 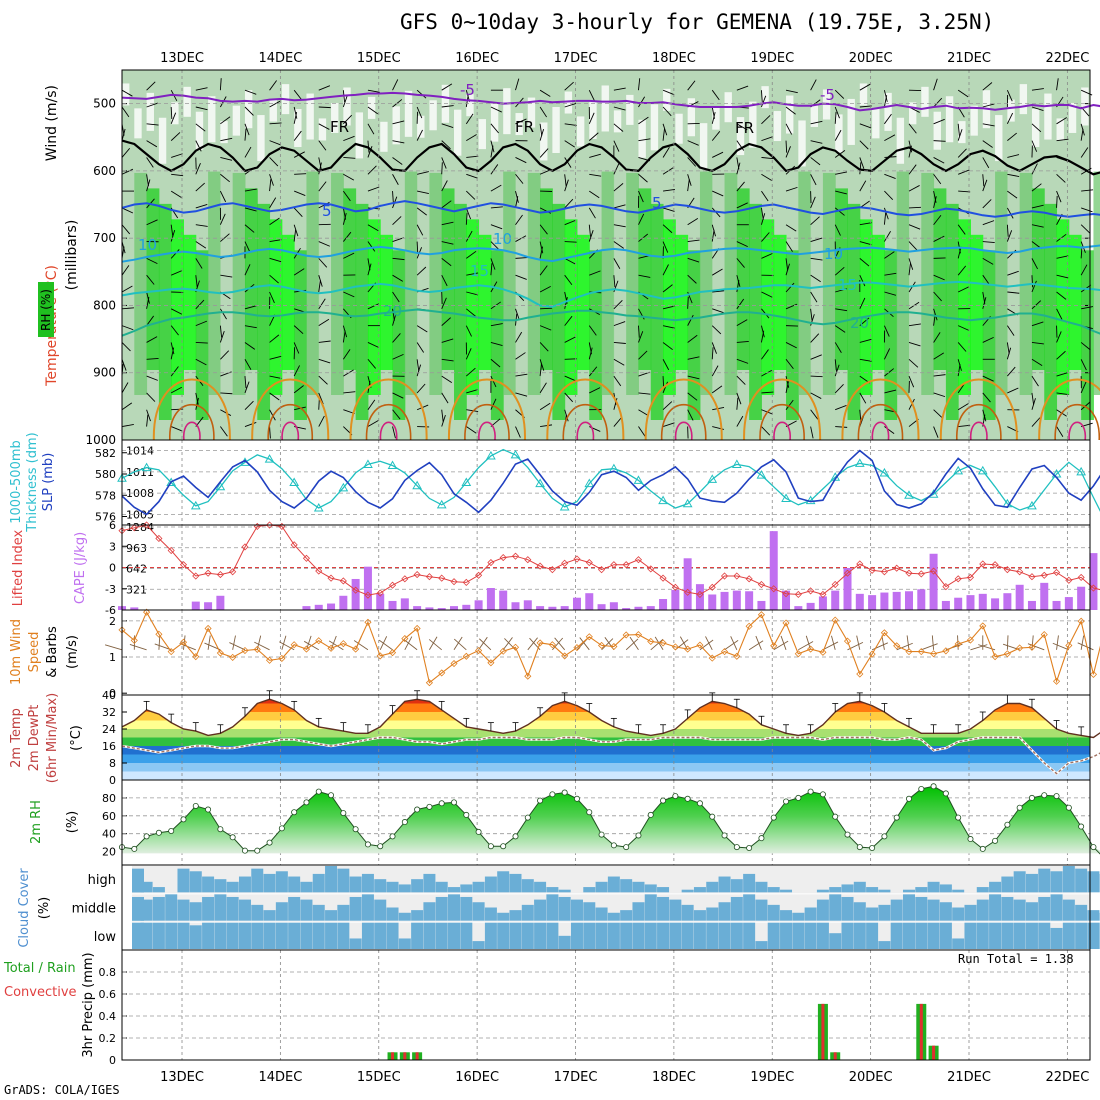 I want to click on isotherm-label: FR, so click(x=339, y=127).